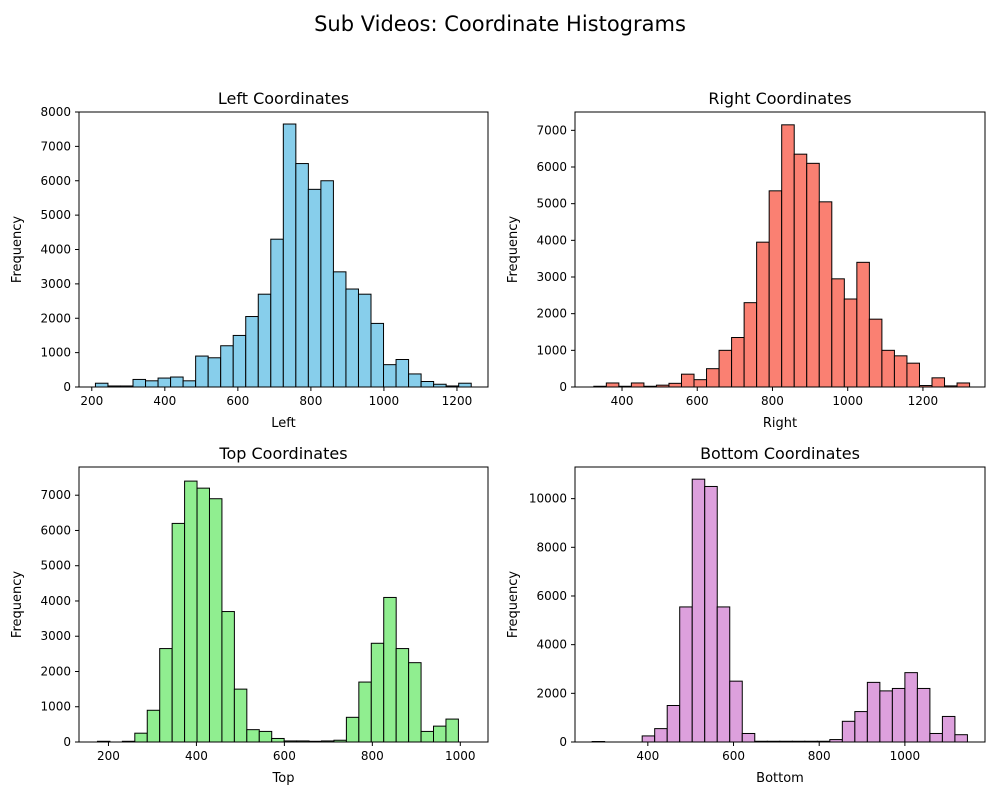 The height and width of the screenshot is (800, 1000). I want to click on plot-frame, so click(283, 604).